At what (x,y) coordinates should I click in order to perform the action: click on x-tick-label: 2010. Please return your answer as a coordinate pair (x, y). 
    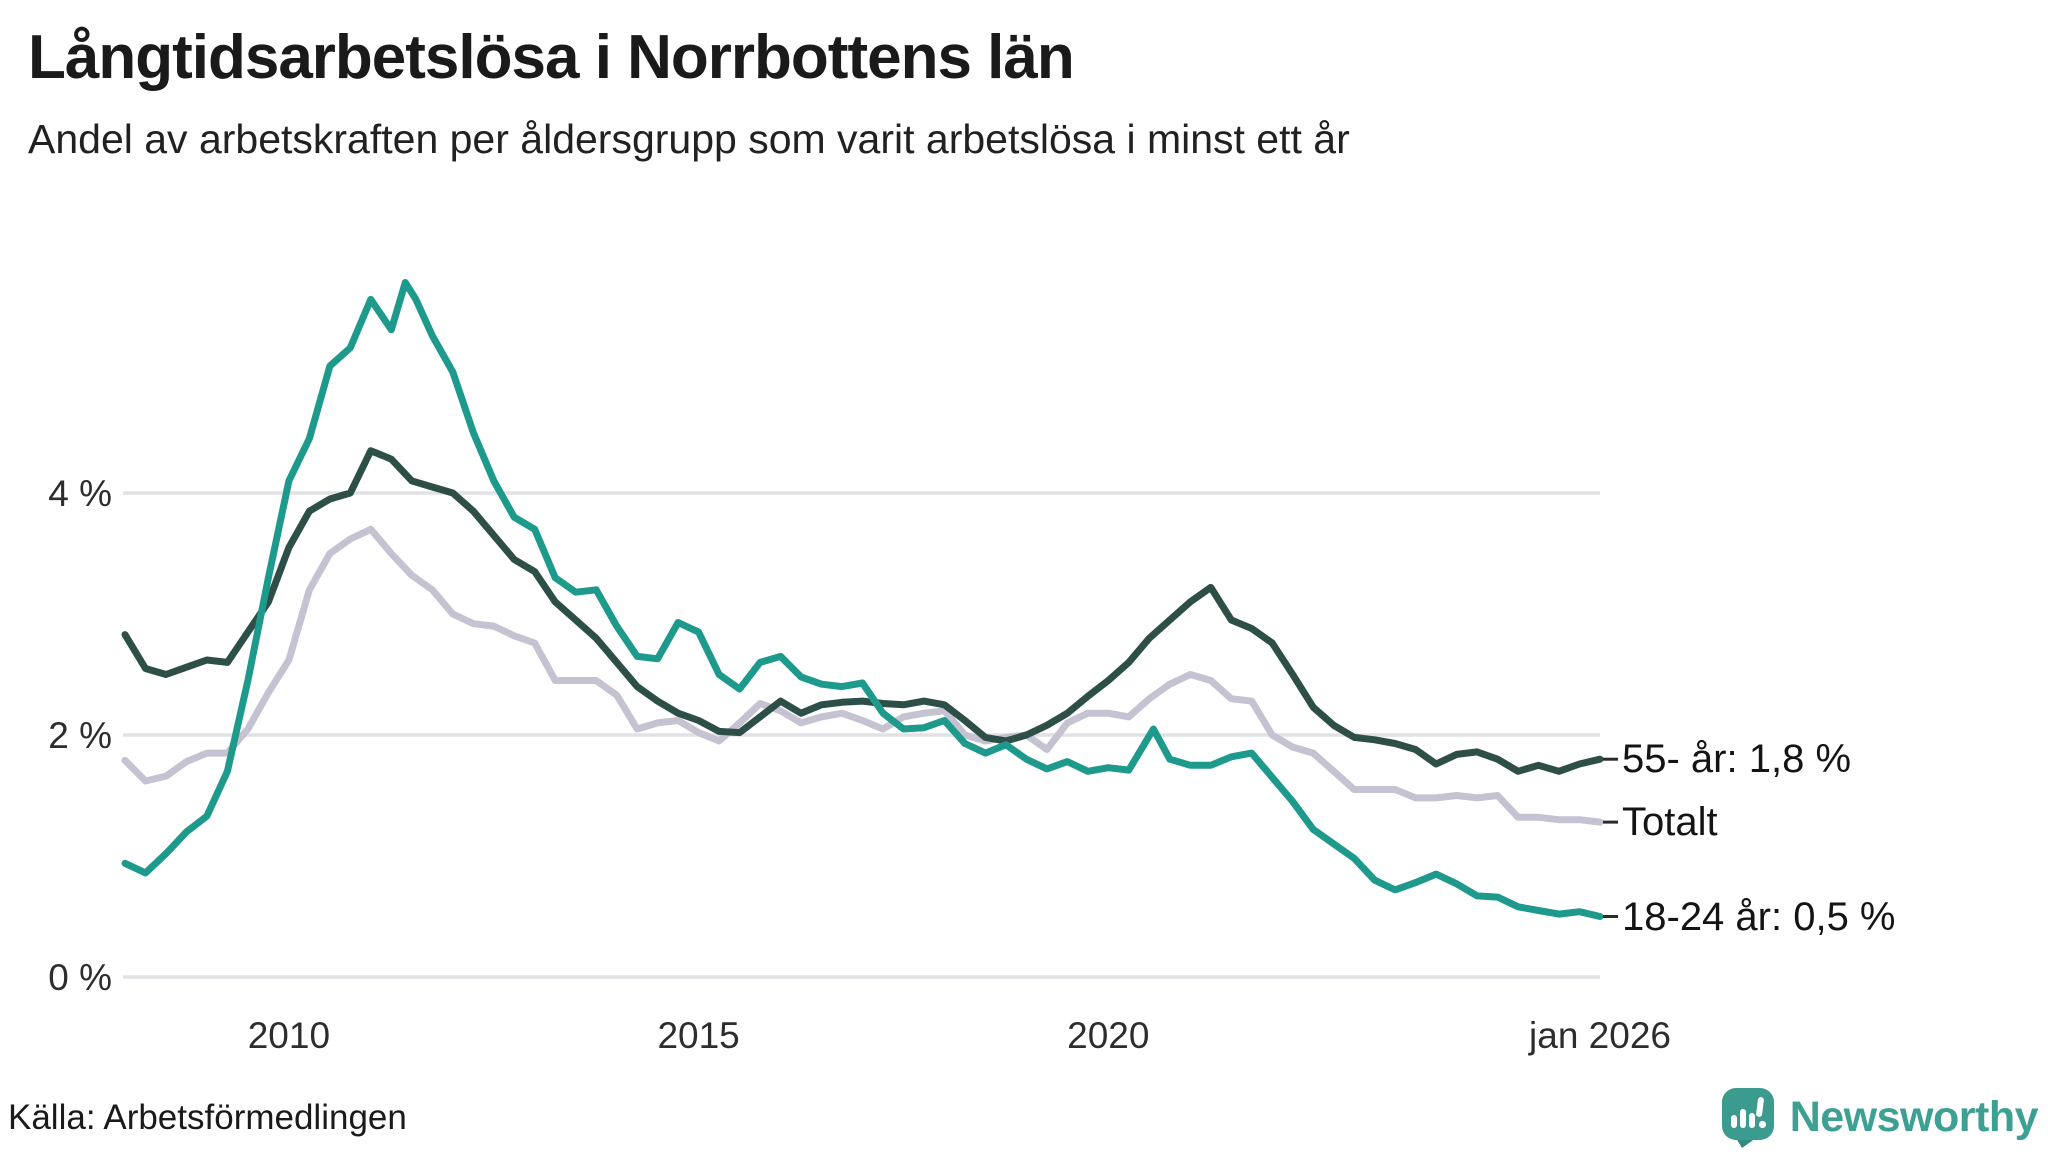
    Looking at the image, I should click on (289, 1035).